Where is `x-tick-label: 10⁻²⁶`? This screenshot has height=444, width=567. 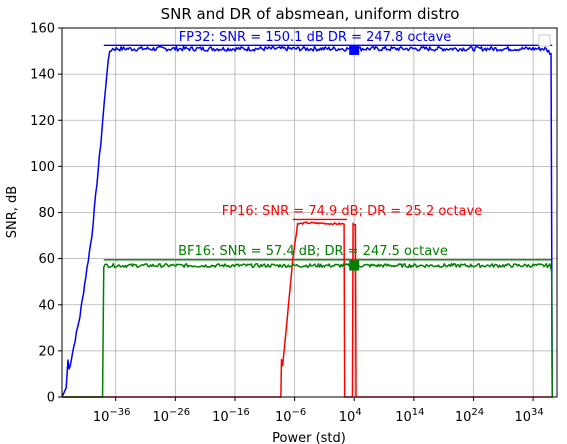 x-tick-label: 10⁻²⁶ is located at coordinates (171, 416).